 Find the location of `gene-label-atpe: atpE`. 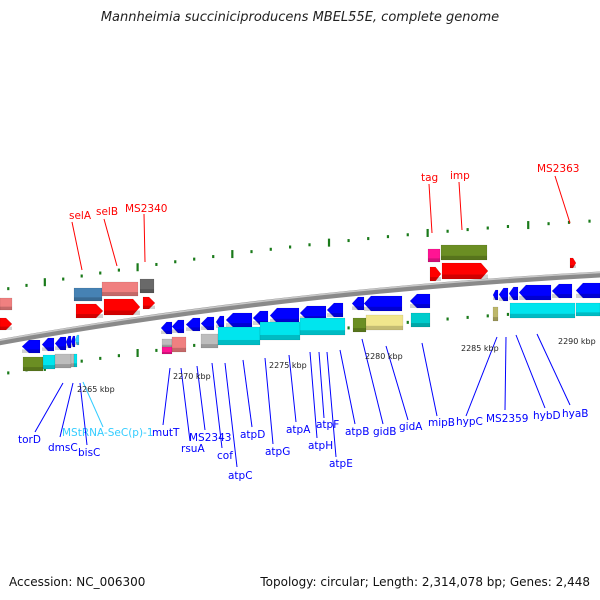

gene-label-atpe: atpE is located at coordinates (341, 464).